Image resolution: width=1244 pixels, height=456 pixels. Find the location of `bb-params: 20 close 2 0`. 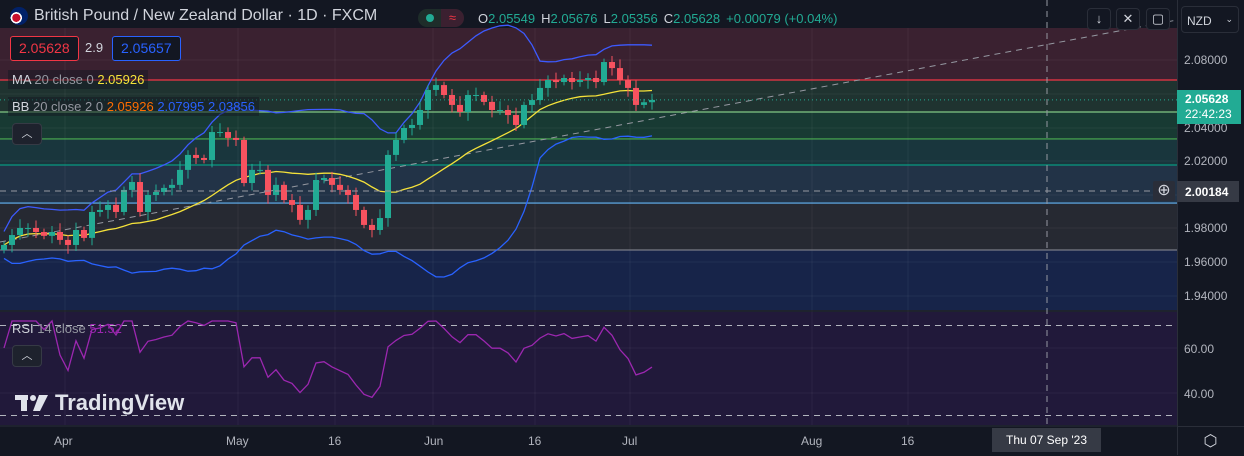

bb-params: 20 close 2 0 is located at coordinates (68, 106).